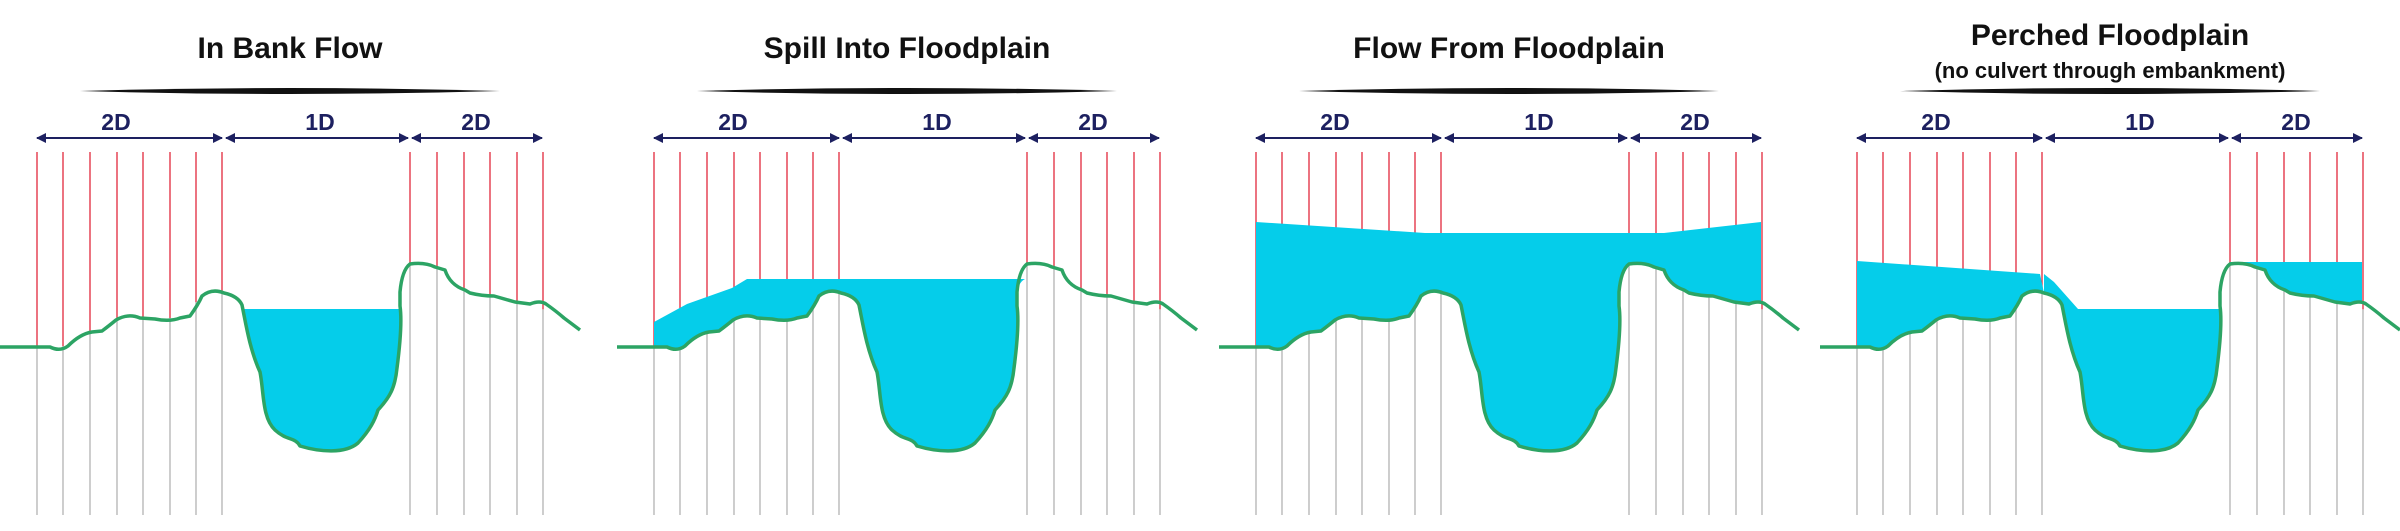 Image resolution: width=2400 pixels, height=531 pixels. I want to click on panel-title: Perched Floodplain, so click(2110, 35).